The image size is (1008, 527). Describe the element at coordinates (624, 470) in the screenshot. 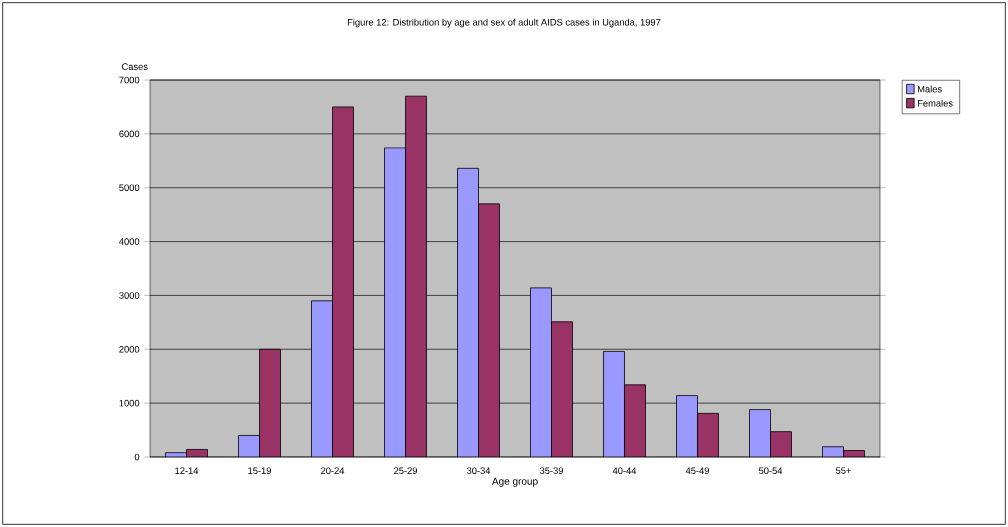

I see `x-tick-label: 40-44` at that location.